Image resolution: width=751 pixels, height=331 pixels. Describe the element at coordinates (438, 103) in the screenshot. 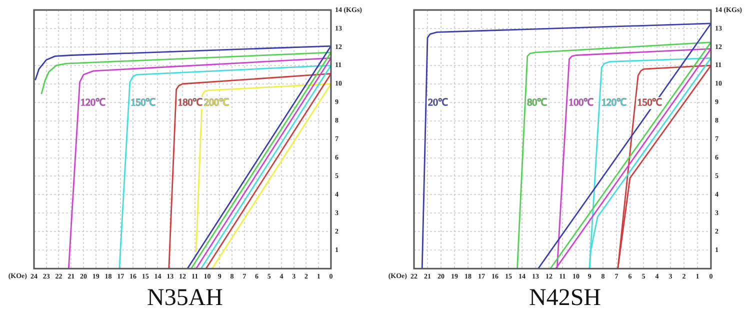

I see `series-label: 20℃` at that location.